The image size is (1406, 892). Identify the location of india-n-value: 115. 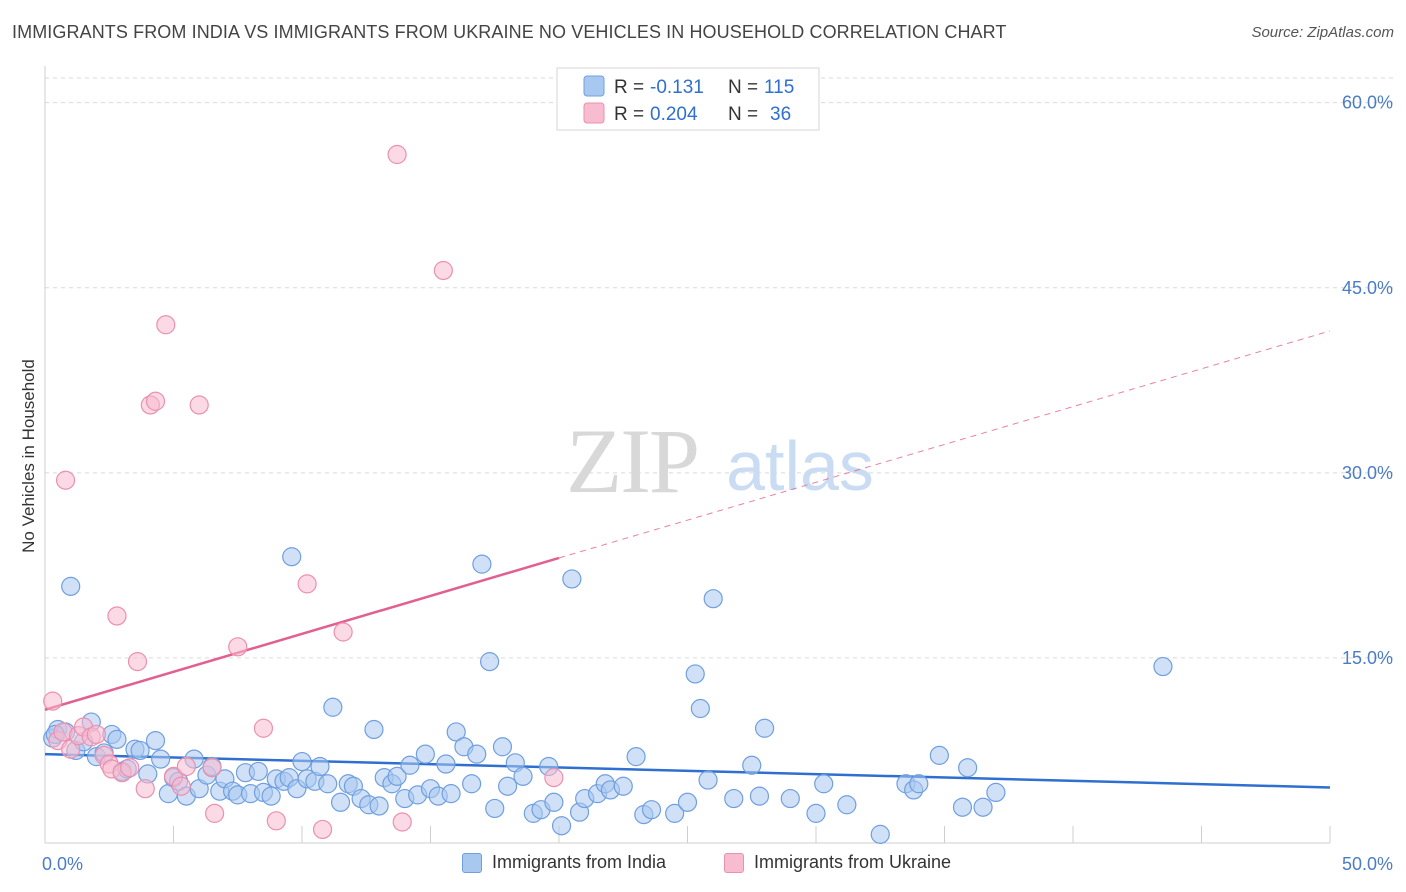
(779, 87).